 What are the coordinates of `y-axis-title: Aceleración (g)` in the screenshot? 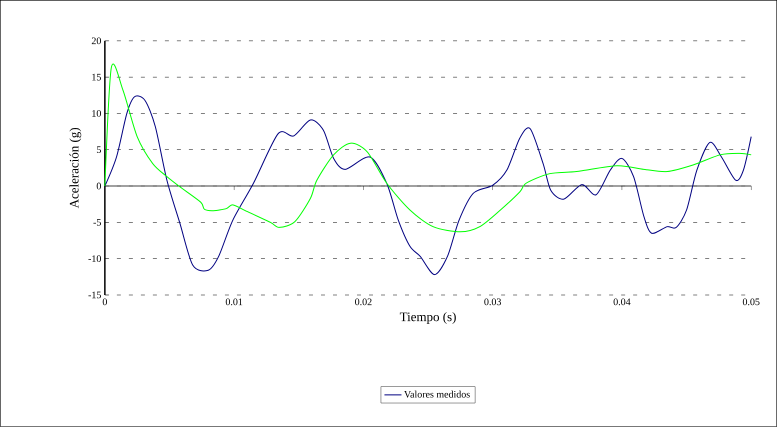 It's located at (75, 168).